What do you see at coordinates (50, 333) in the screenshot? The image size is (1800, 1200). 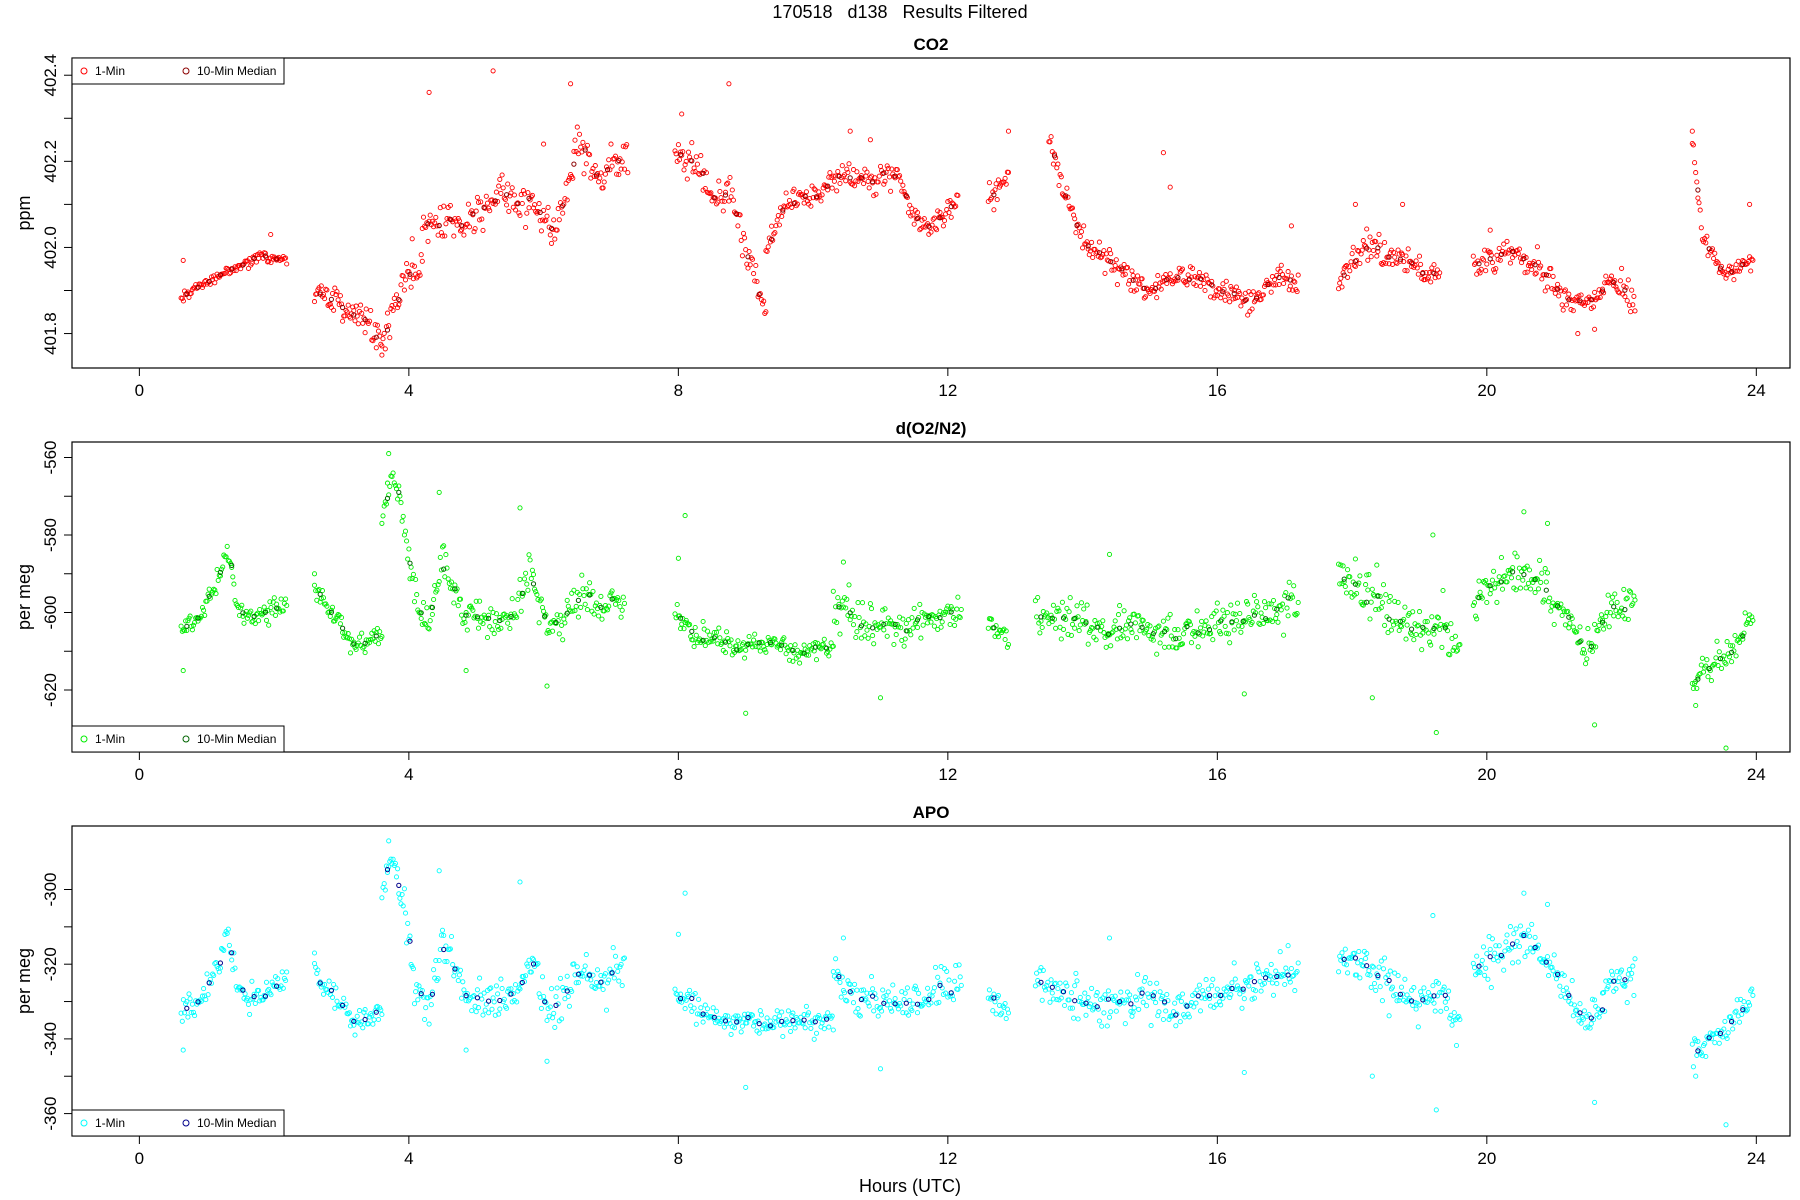 I see `y-tick-label: 401.8` at bounding box center [50, 333].